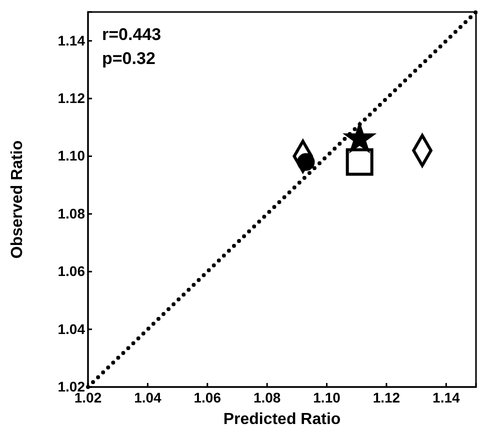 This screenshot has height=429, width=486. Describe the element at coordinates (208, 398) in the screenshot. I see `x-tick-label: 1.06` at that location.